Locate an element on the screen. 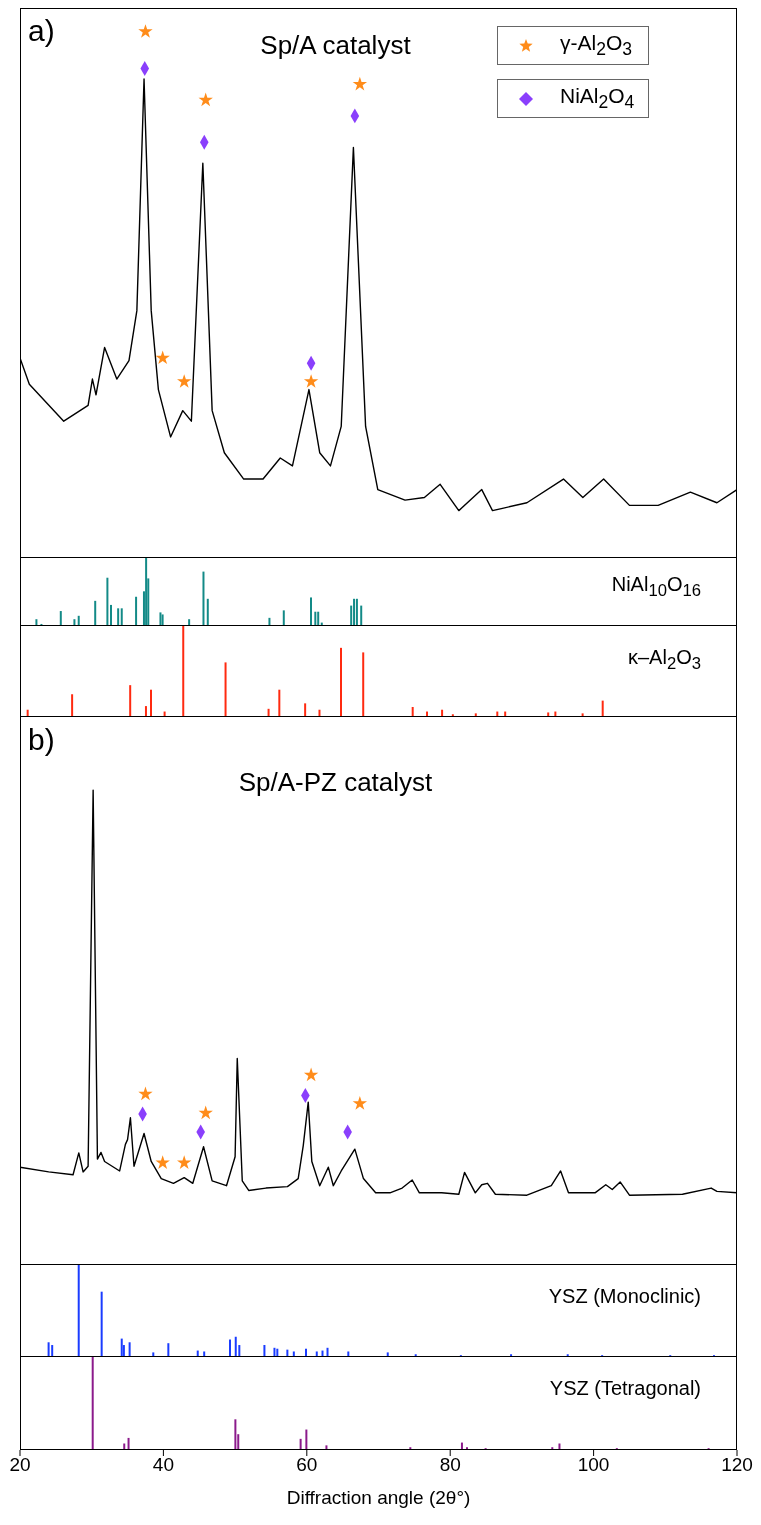  series-label: κ–Al$_{2}$O$_{3}$ is located at coordinates (664, 660).